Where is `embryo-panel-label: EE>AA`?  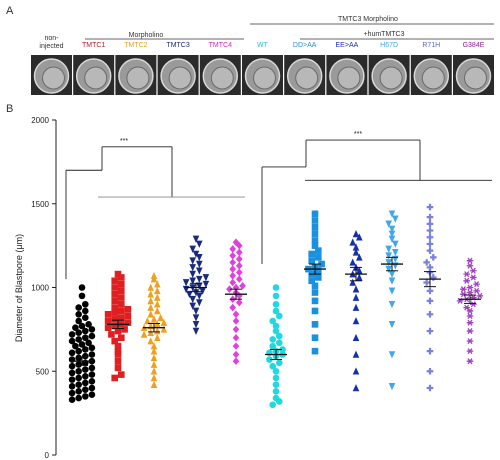 embryo-panel-label: EE>AA is located at coordinates (347, 45).